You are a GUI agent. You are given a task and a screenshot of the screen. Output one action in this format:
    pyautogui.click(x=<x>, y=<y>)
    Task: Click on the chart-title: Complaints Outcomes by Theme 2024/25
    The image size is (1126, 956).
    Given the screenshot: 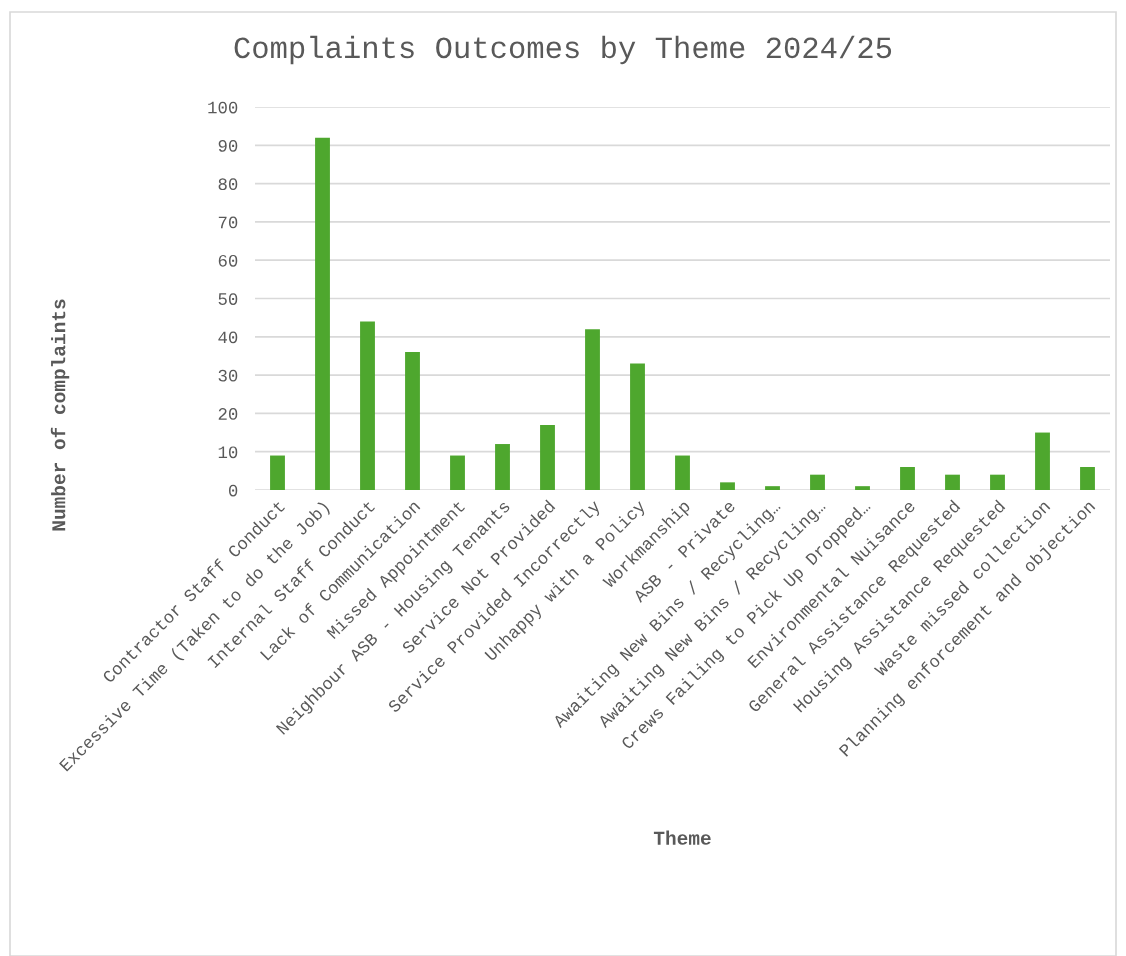 What is the action you would take?
    pyautogui.click(x=563, y=50)
    